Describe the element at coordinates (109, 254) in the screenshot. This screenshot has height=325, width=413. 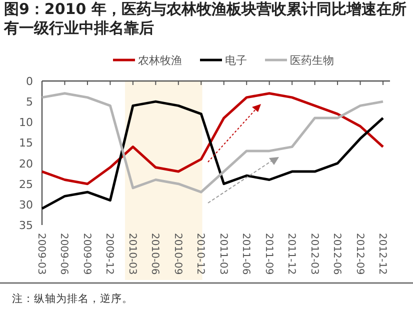
I see `x-tick-label: 2009-12` at that location.